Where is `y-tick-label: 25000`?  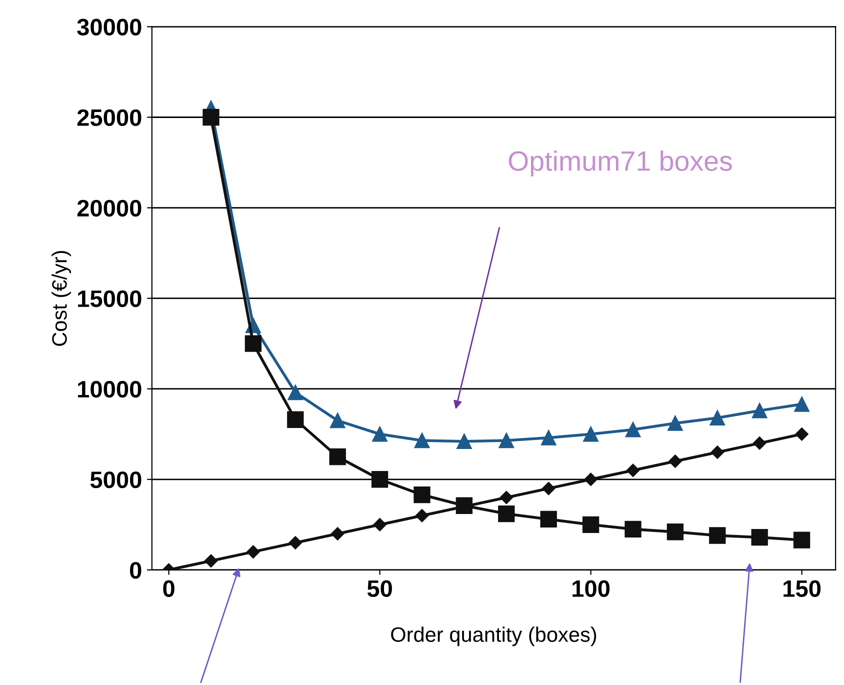
y-tick-label: 25000 is located at coordinates (109, 117).